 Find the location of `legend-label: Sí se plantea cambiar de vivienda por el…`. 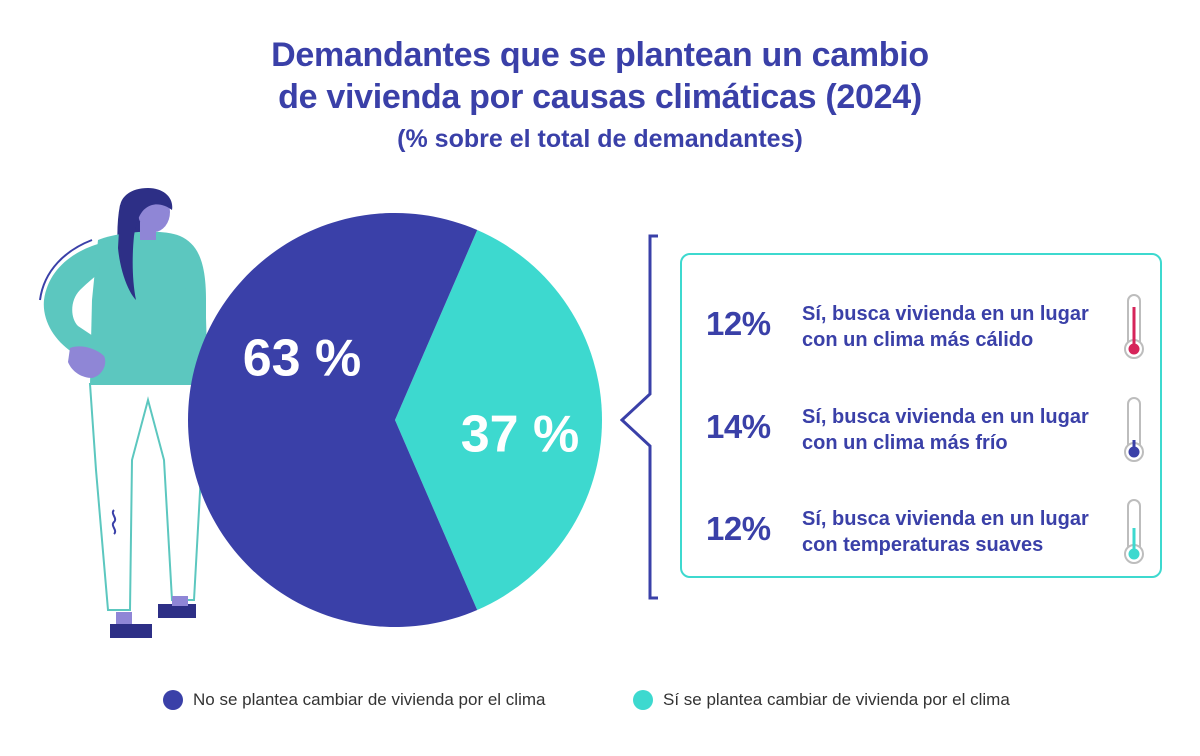

legend-label: Sí se plantea cambiar de vivienda por el… is located at coordinates (836, 699).